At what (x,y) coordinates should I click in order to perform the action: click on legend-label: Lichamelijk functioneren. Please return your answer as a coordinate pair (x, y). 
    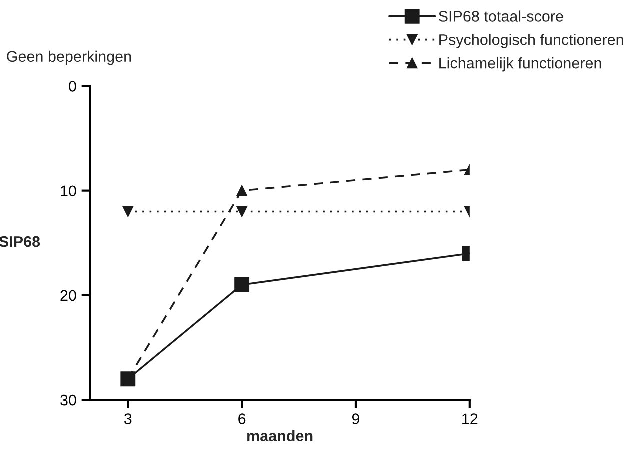
    Looking at the image, I should click on (521, 65).